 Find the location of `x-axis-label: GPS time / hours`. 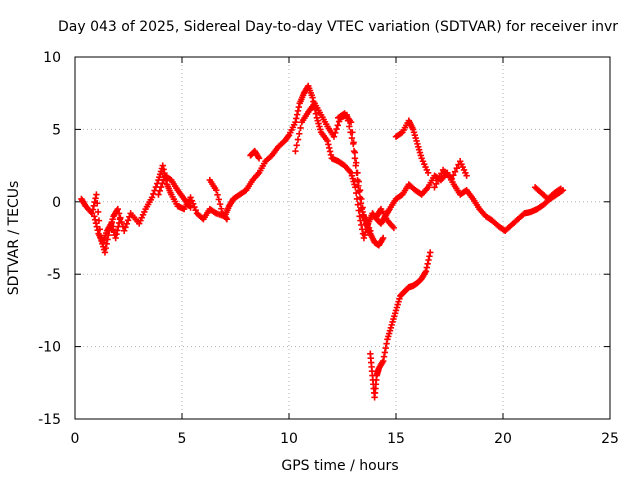

x-axis-label: GPS time / hours is located at coordinates (339, 466).